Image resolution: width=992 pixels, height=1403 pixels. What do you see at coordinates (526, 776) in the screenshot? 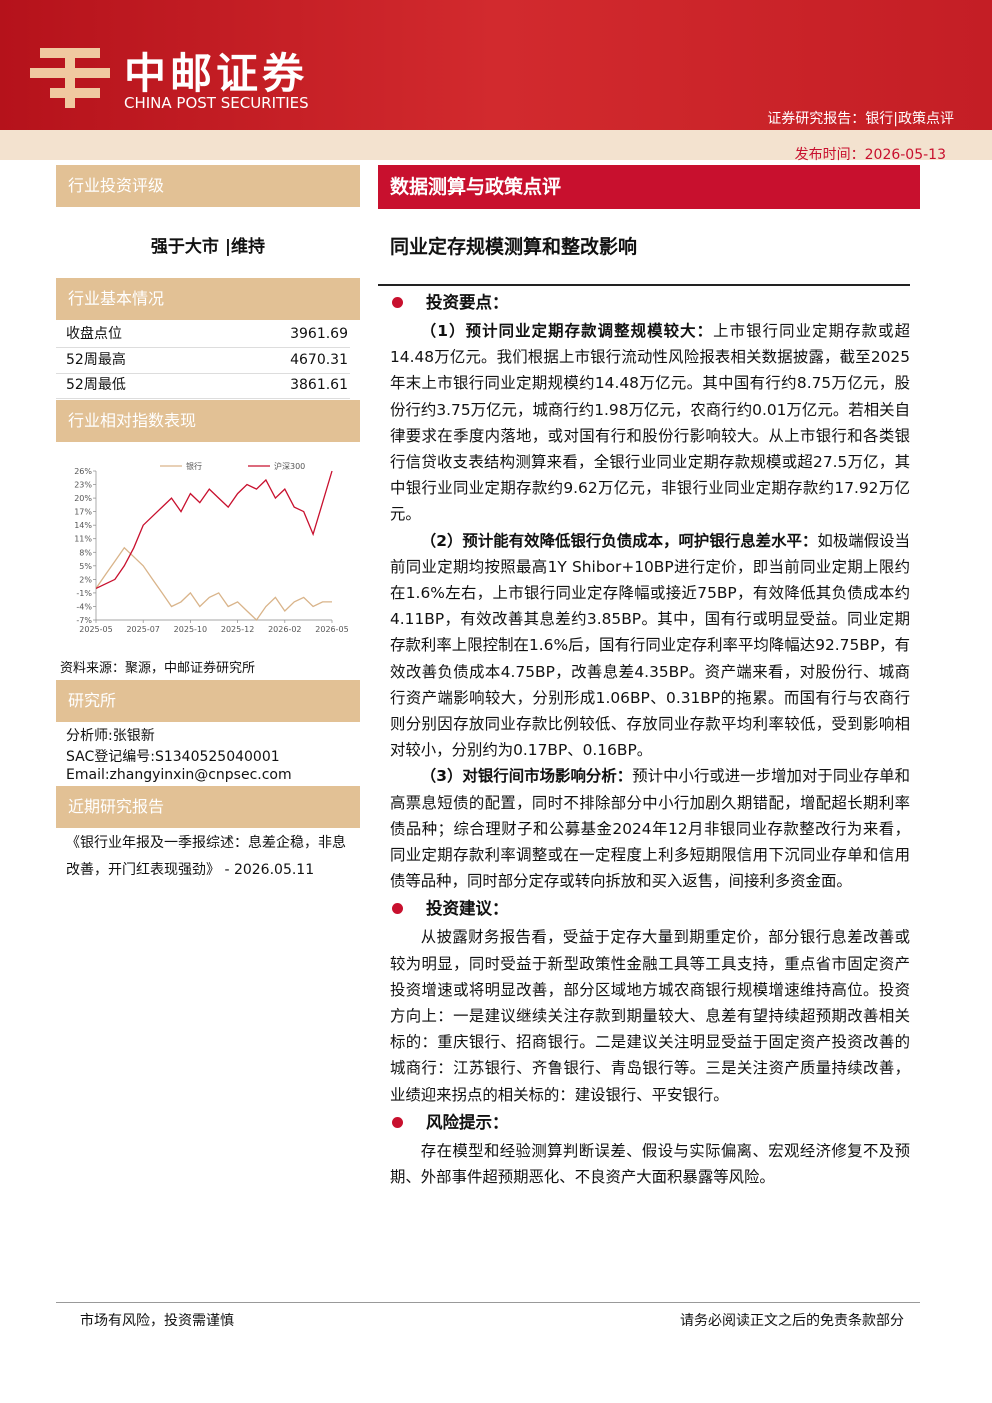
I see `paragraph-lead: （3）对银行间市场影响分析：` at bounding box center [526, 776].